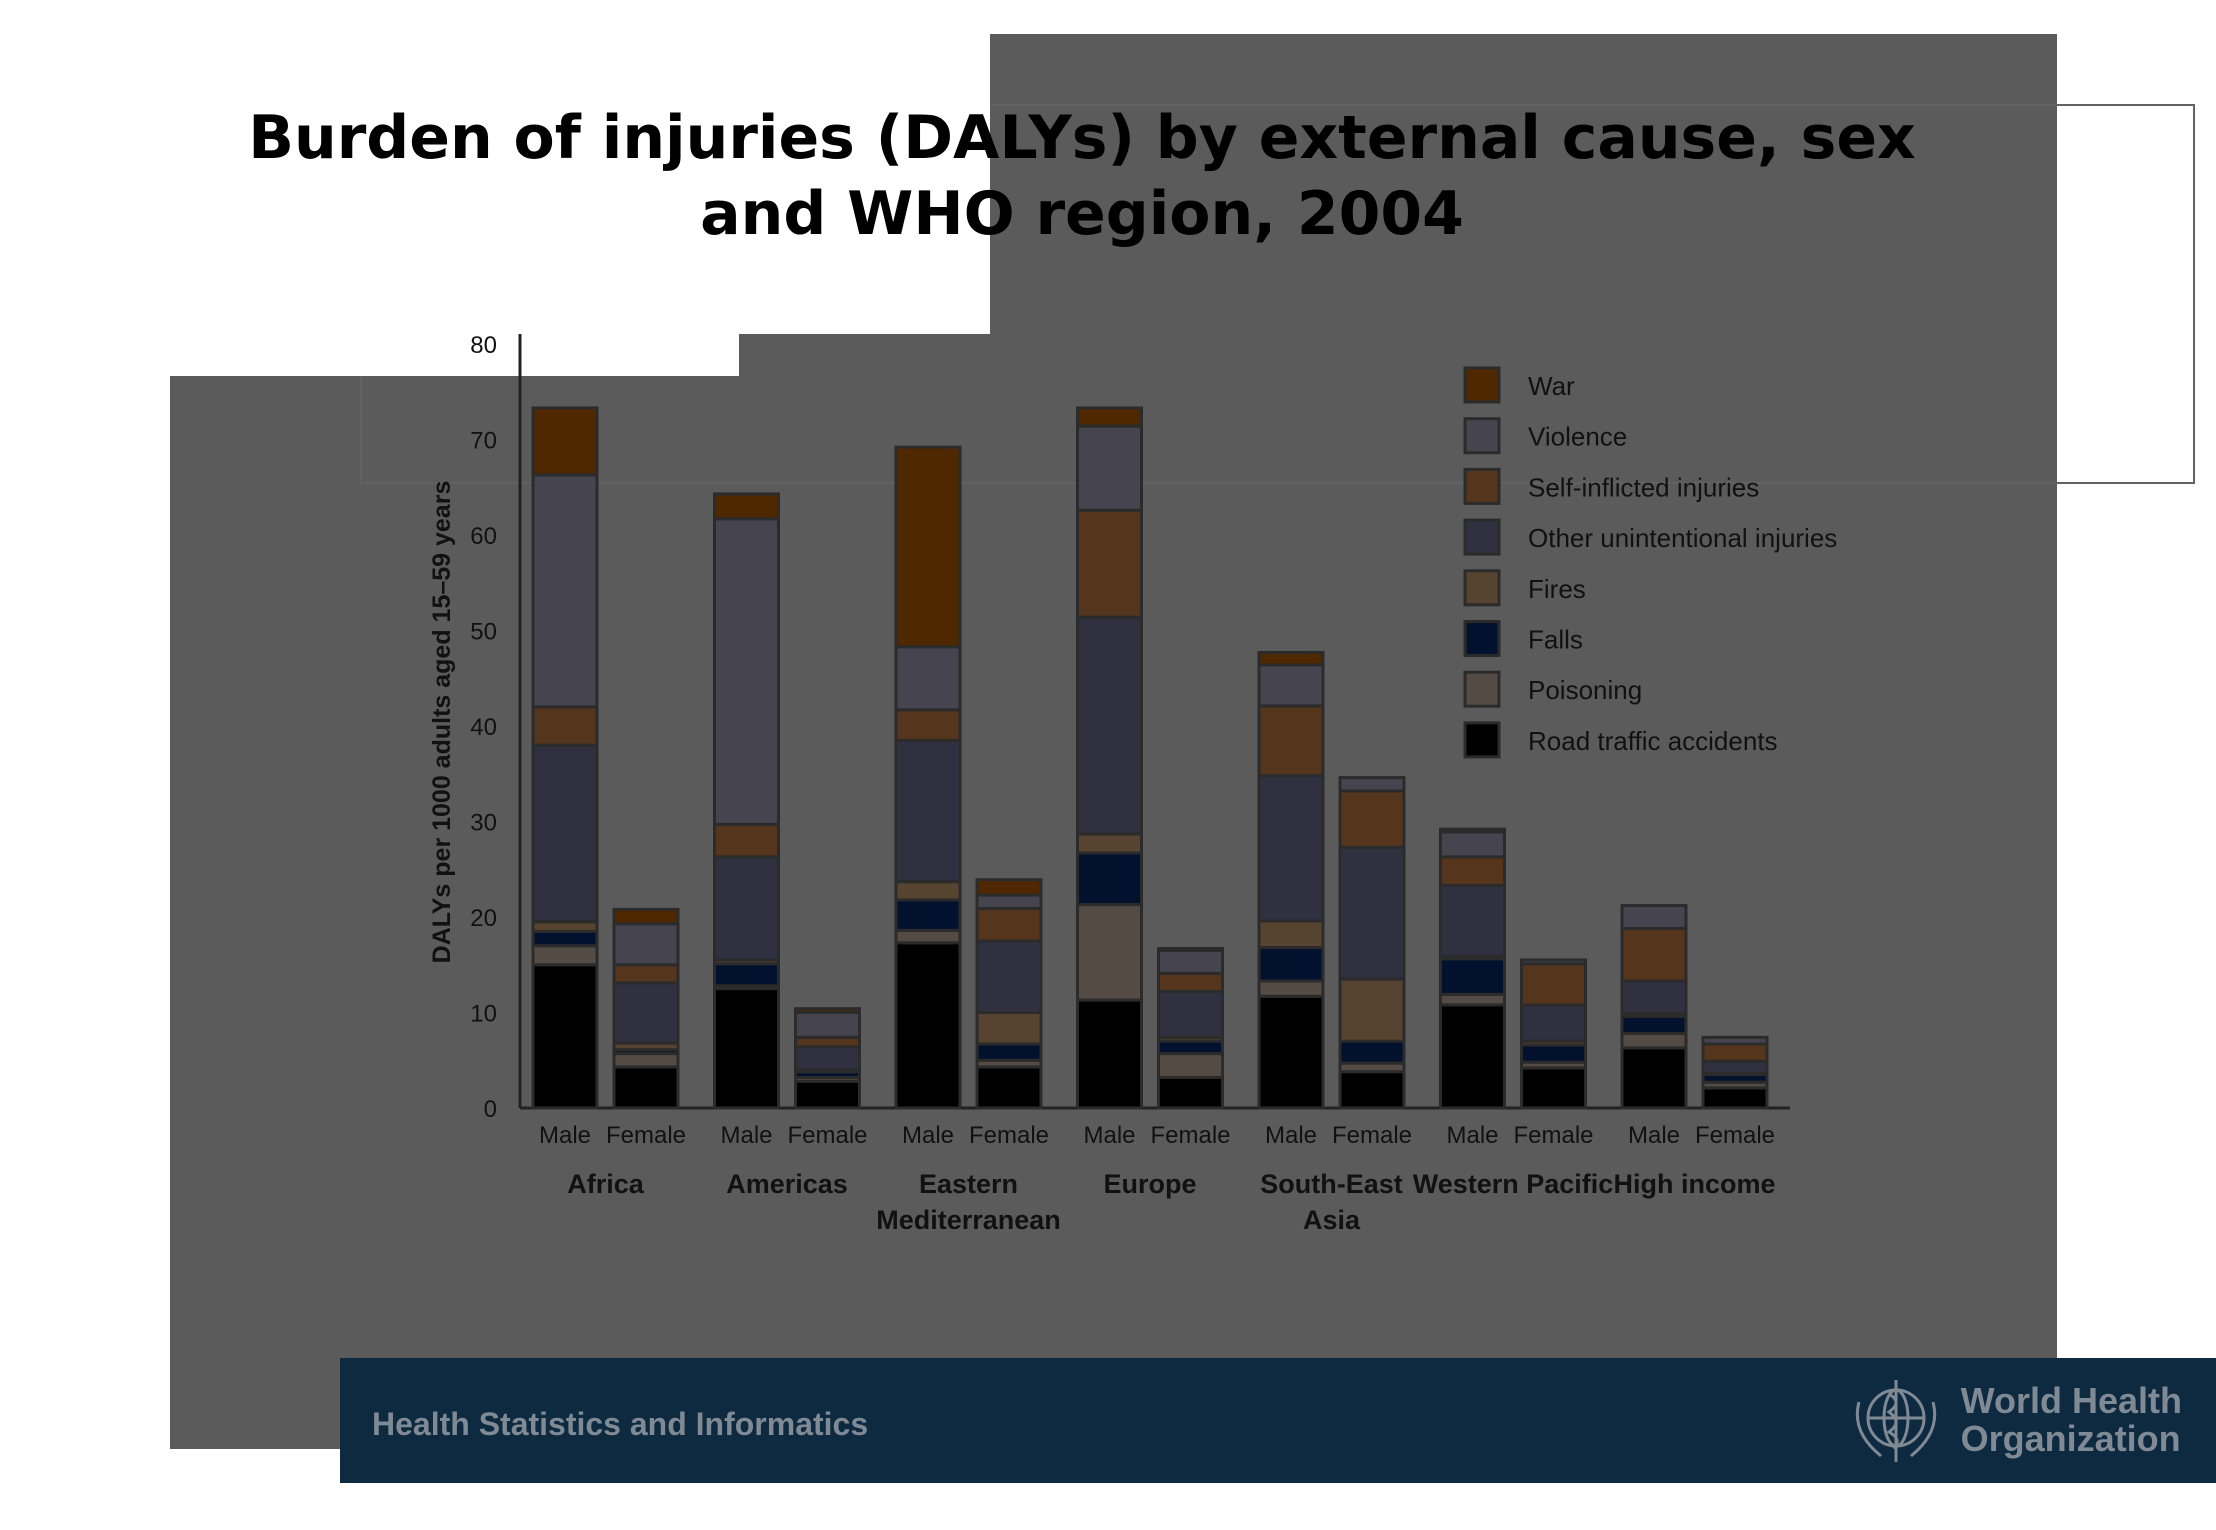 The image size is (2216, 1530). Describe the element at coordinates (1513, 1184) in the screenshot. I see `x-region-label: Western Pacific` at that location.